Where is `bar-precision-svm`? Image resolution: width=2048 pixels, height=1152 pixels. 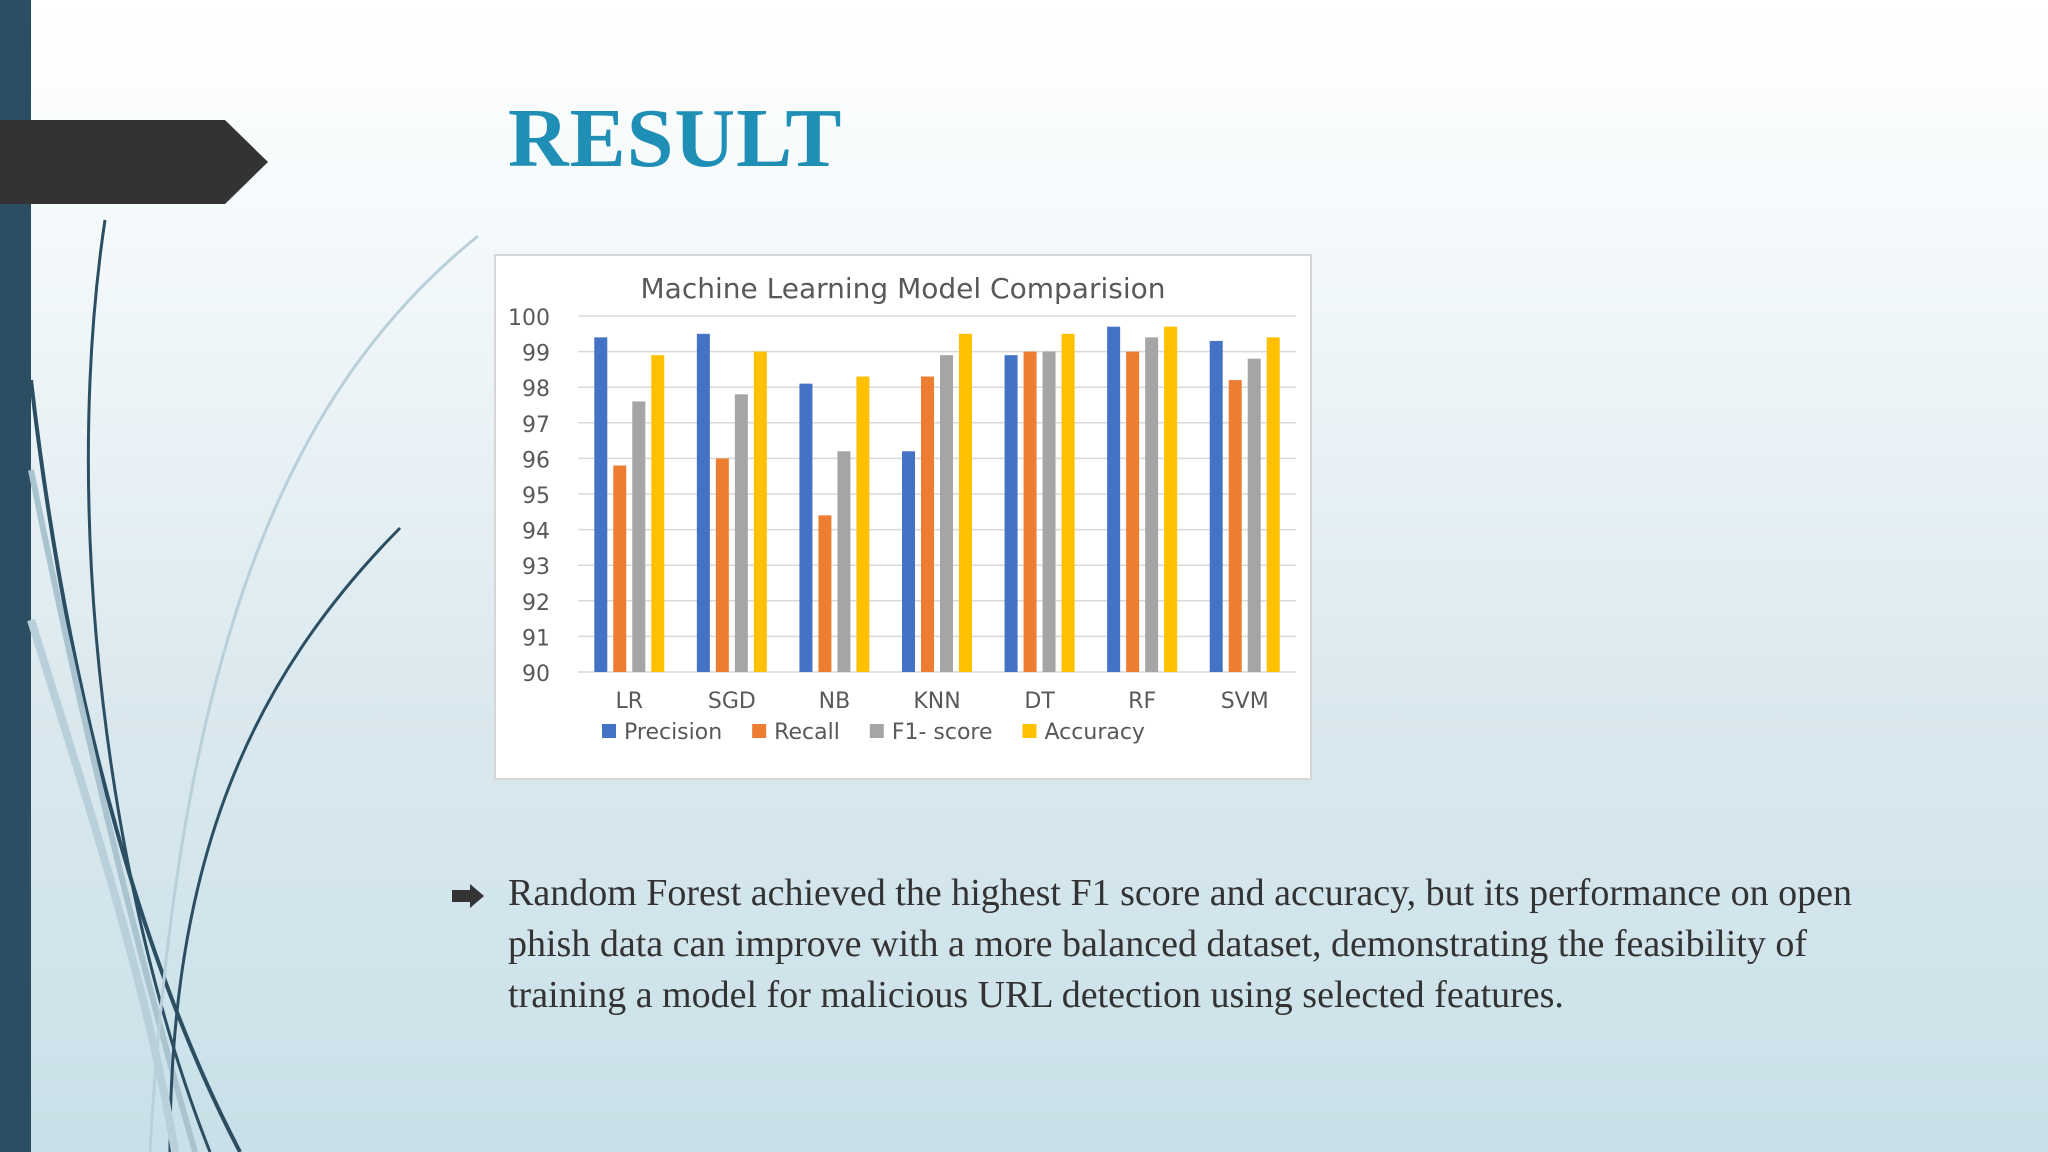 bar-precision-svm is located at coordinates (1216, 506).